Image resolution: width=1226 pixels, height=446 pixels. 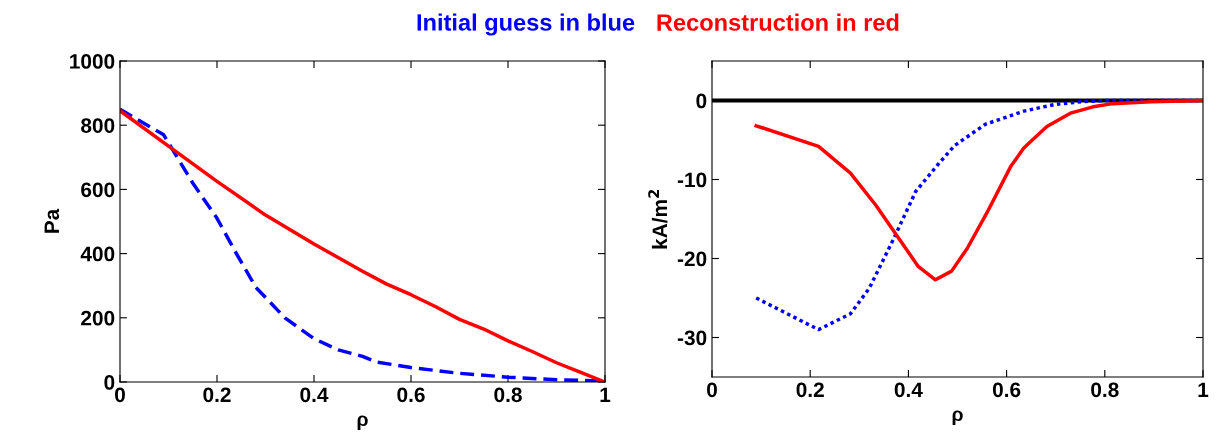 I want to click on y-tick-label: 200, so click(x=98, y=318).